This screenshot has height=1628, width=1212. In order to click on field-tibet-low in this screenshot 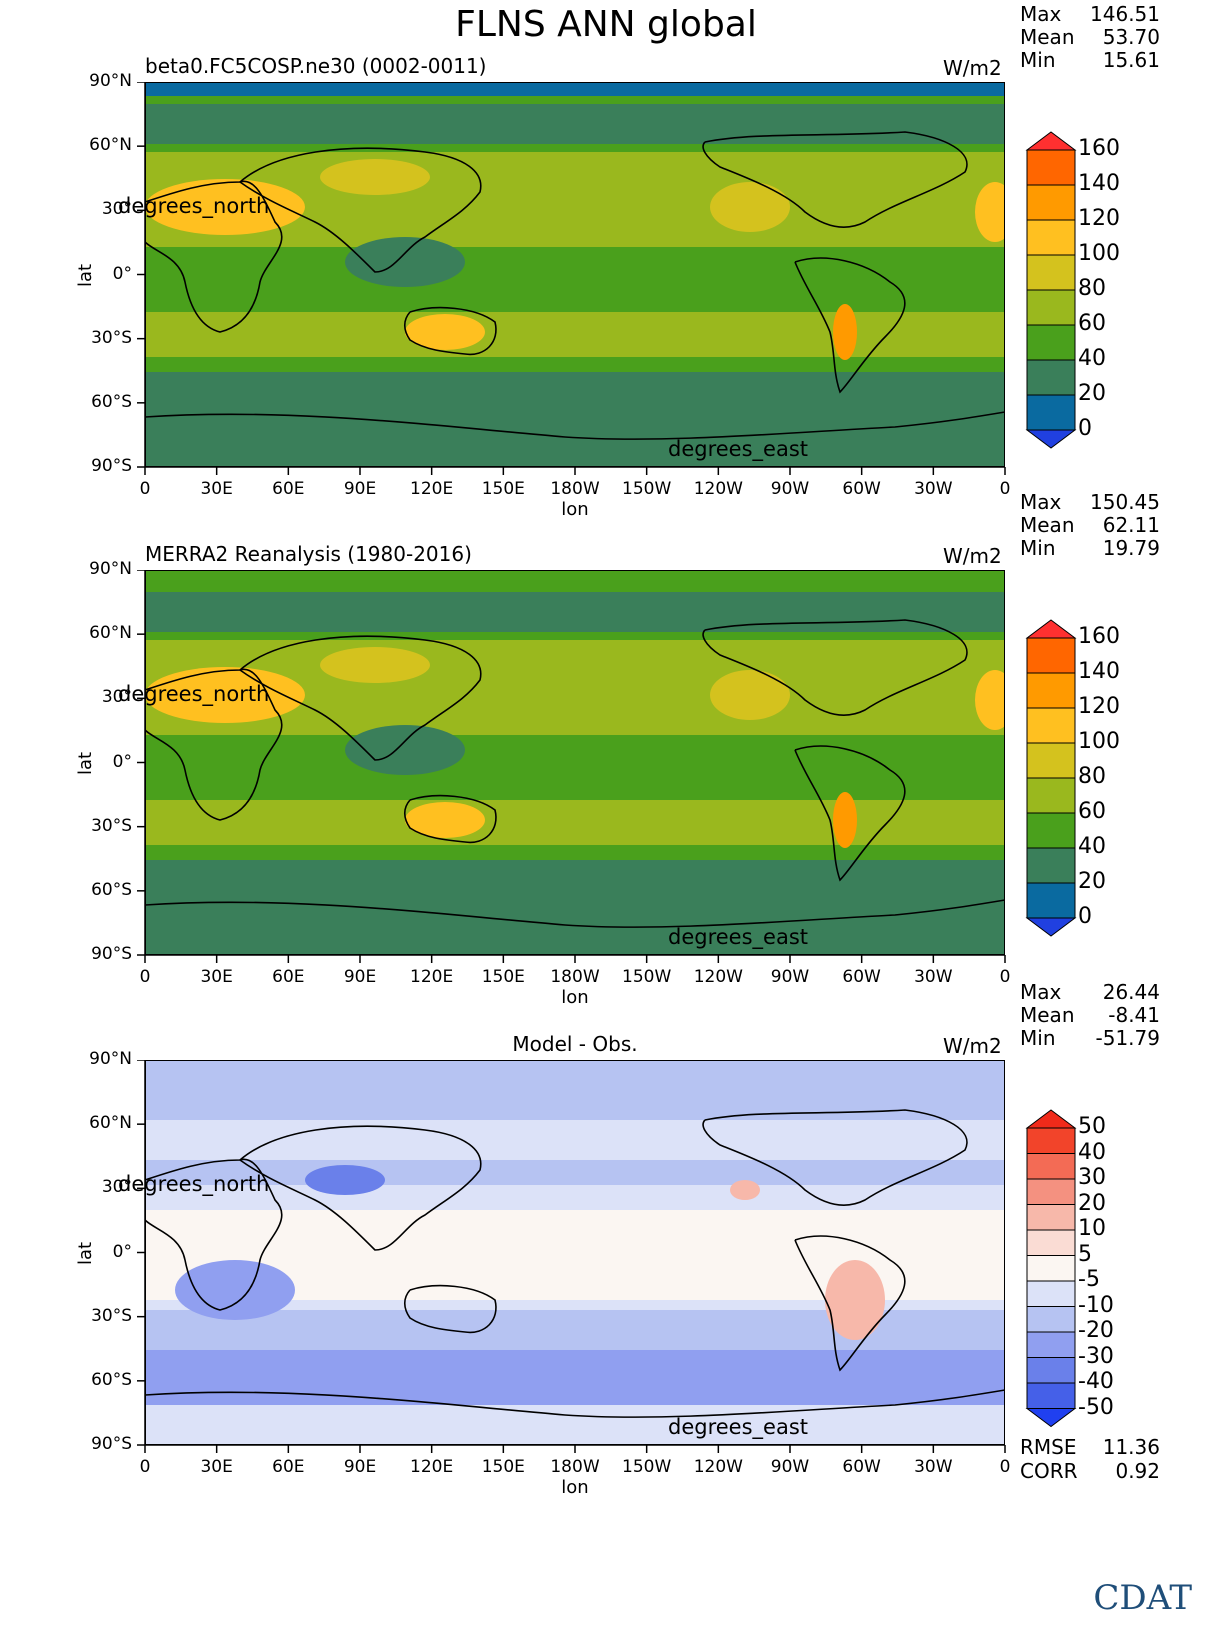, I will do `click(345, 1180)`.